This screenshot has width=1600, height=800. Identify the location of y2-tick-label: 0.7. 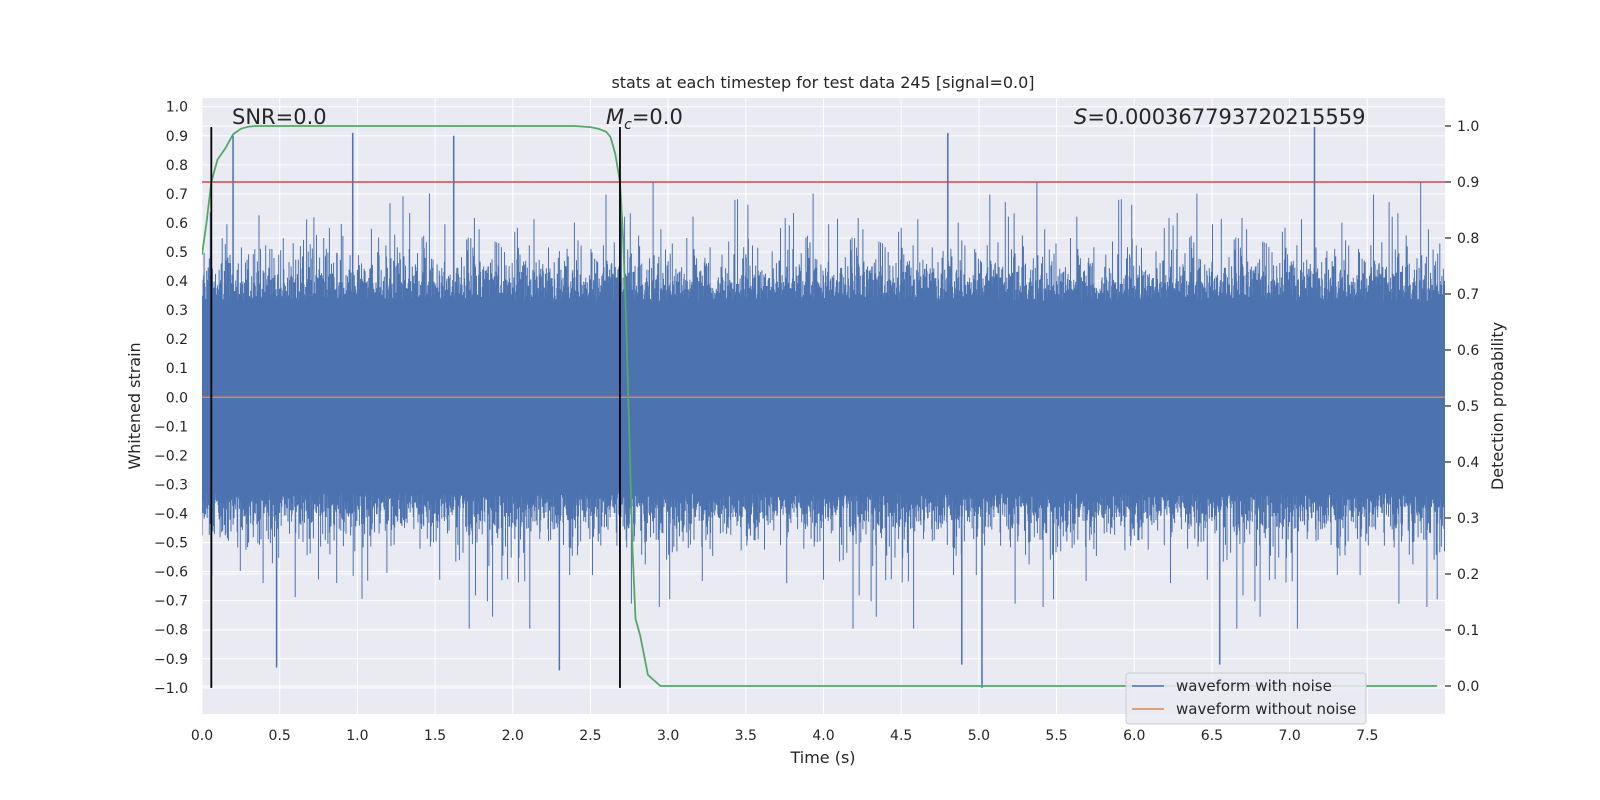
(1468, 295).